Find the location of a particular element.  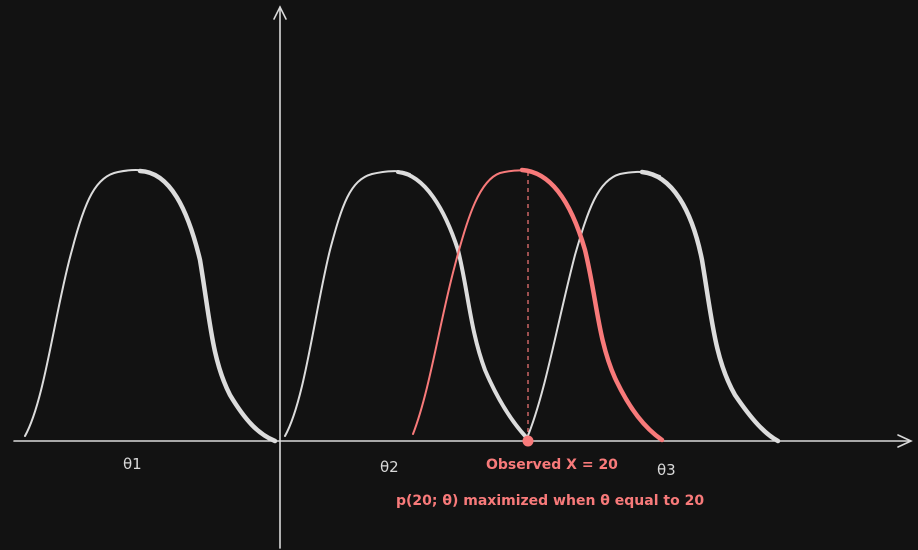

x-axis-arrow is located at coordinates (905, 441).